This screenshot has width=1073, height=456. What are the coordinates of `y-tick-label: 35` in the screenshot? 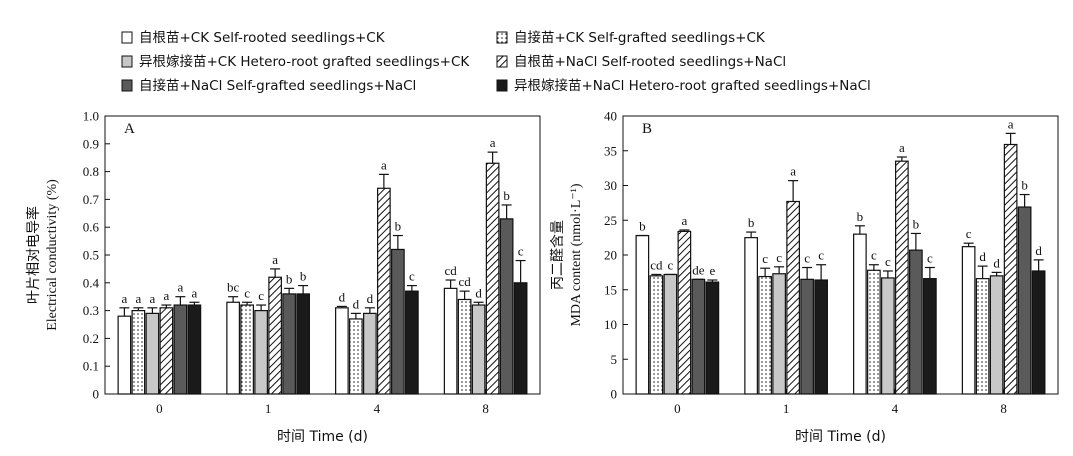 It's located at (610, 150).